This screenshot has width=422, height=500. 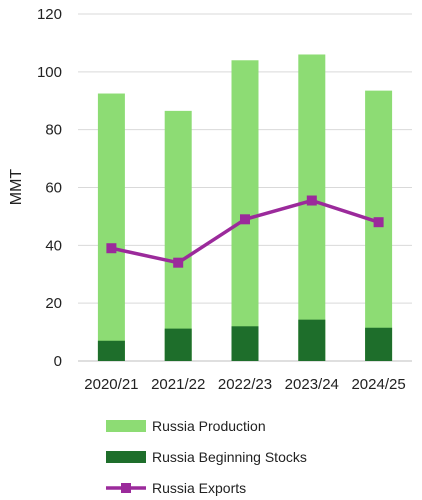 What do you see at coordinates (312, 384) in the screenshot?
I see `x-tick-label: 2023/24` at bounding box center [312, 384].